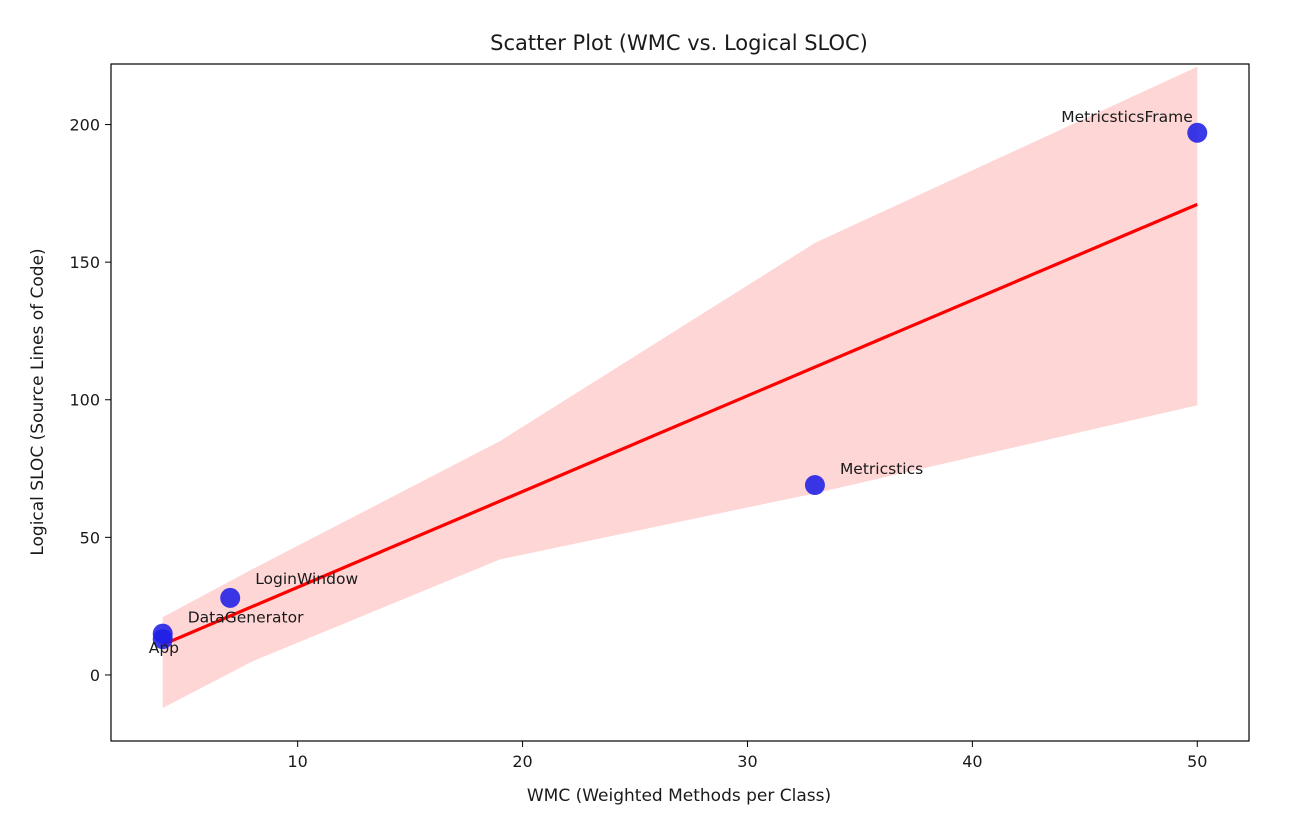 The height and width of the screenshot is (822, 1290). Describe the element at coordinates (297, 761) in the screenshot. I see `x-tick-label: 10` at that location.